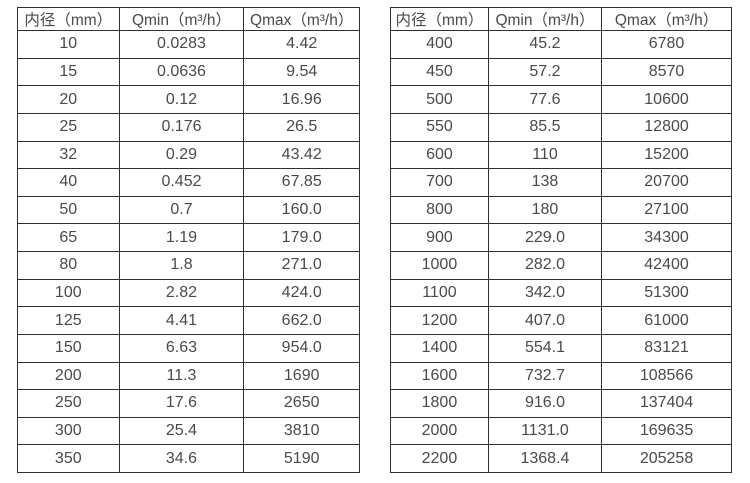 Image resolution: width=750 pixels, height=483 pixels. What do you see at coordinates (68, 293) in the screenshot?
I see `table-cell: 100` at bounding box center [68, 293].